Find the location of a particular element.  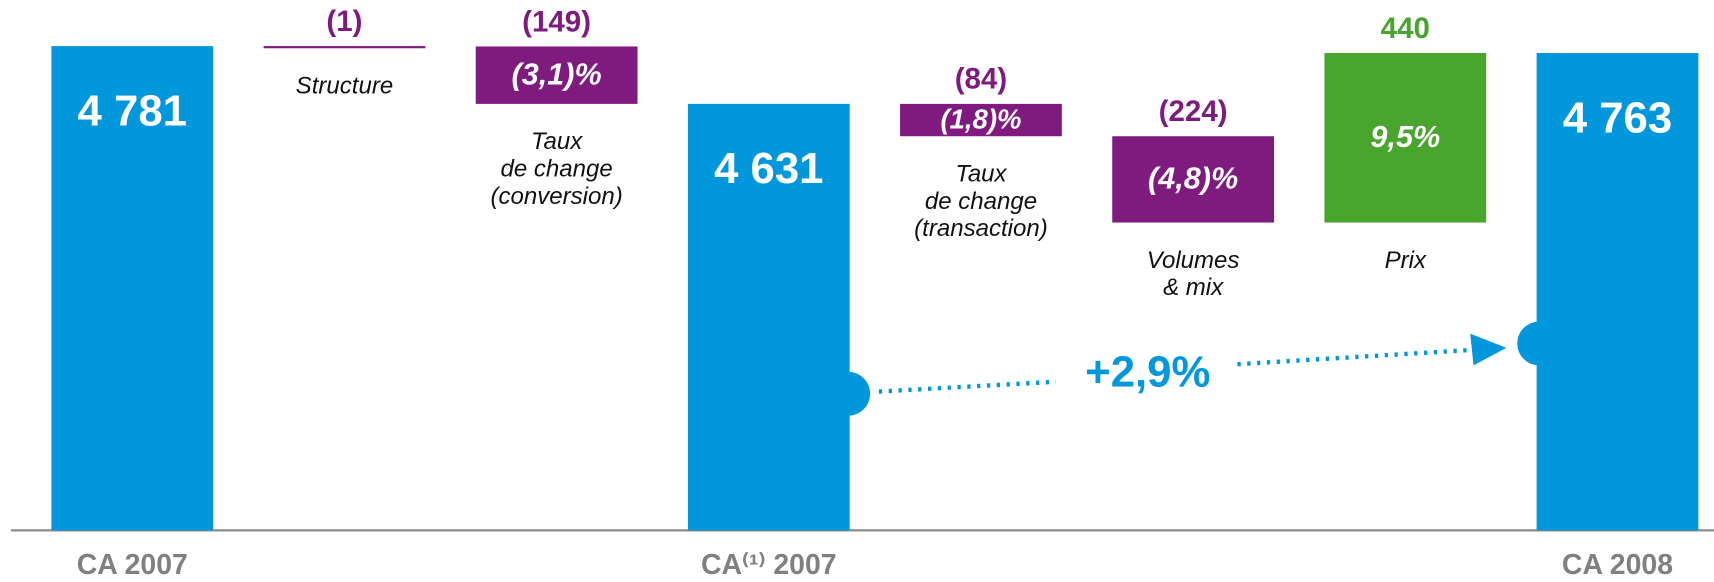

growth-annotation: +2,9% is located at coordinates (1147, 372).